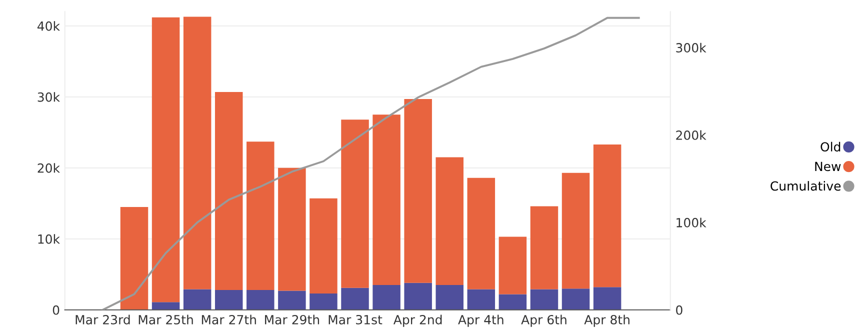 This screenshot has height=335, width=865. I want to click on x-tick-label: Apr 2nd, so click(417, 320).